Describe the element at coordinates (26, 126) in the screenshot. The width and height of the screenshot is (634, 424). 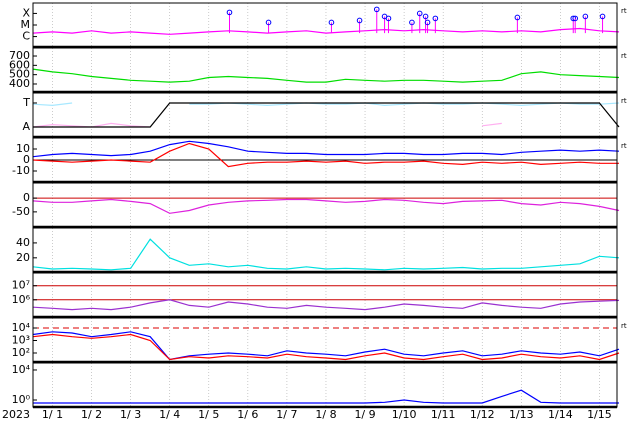
I see `y-tick-label: A` at that location.